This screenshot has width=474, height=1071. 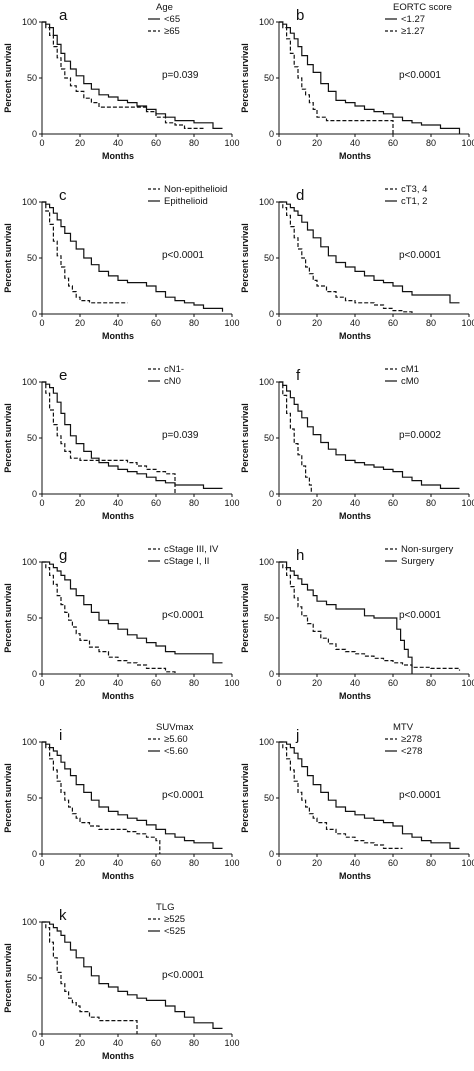 What do you see at coordinates (172, 19) in the screenshot?
I see `legend-entry: <65` at bounding box center [172, 19].